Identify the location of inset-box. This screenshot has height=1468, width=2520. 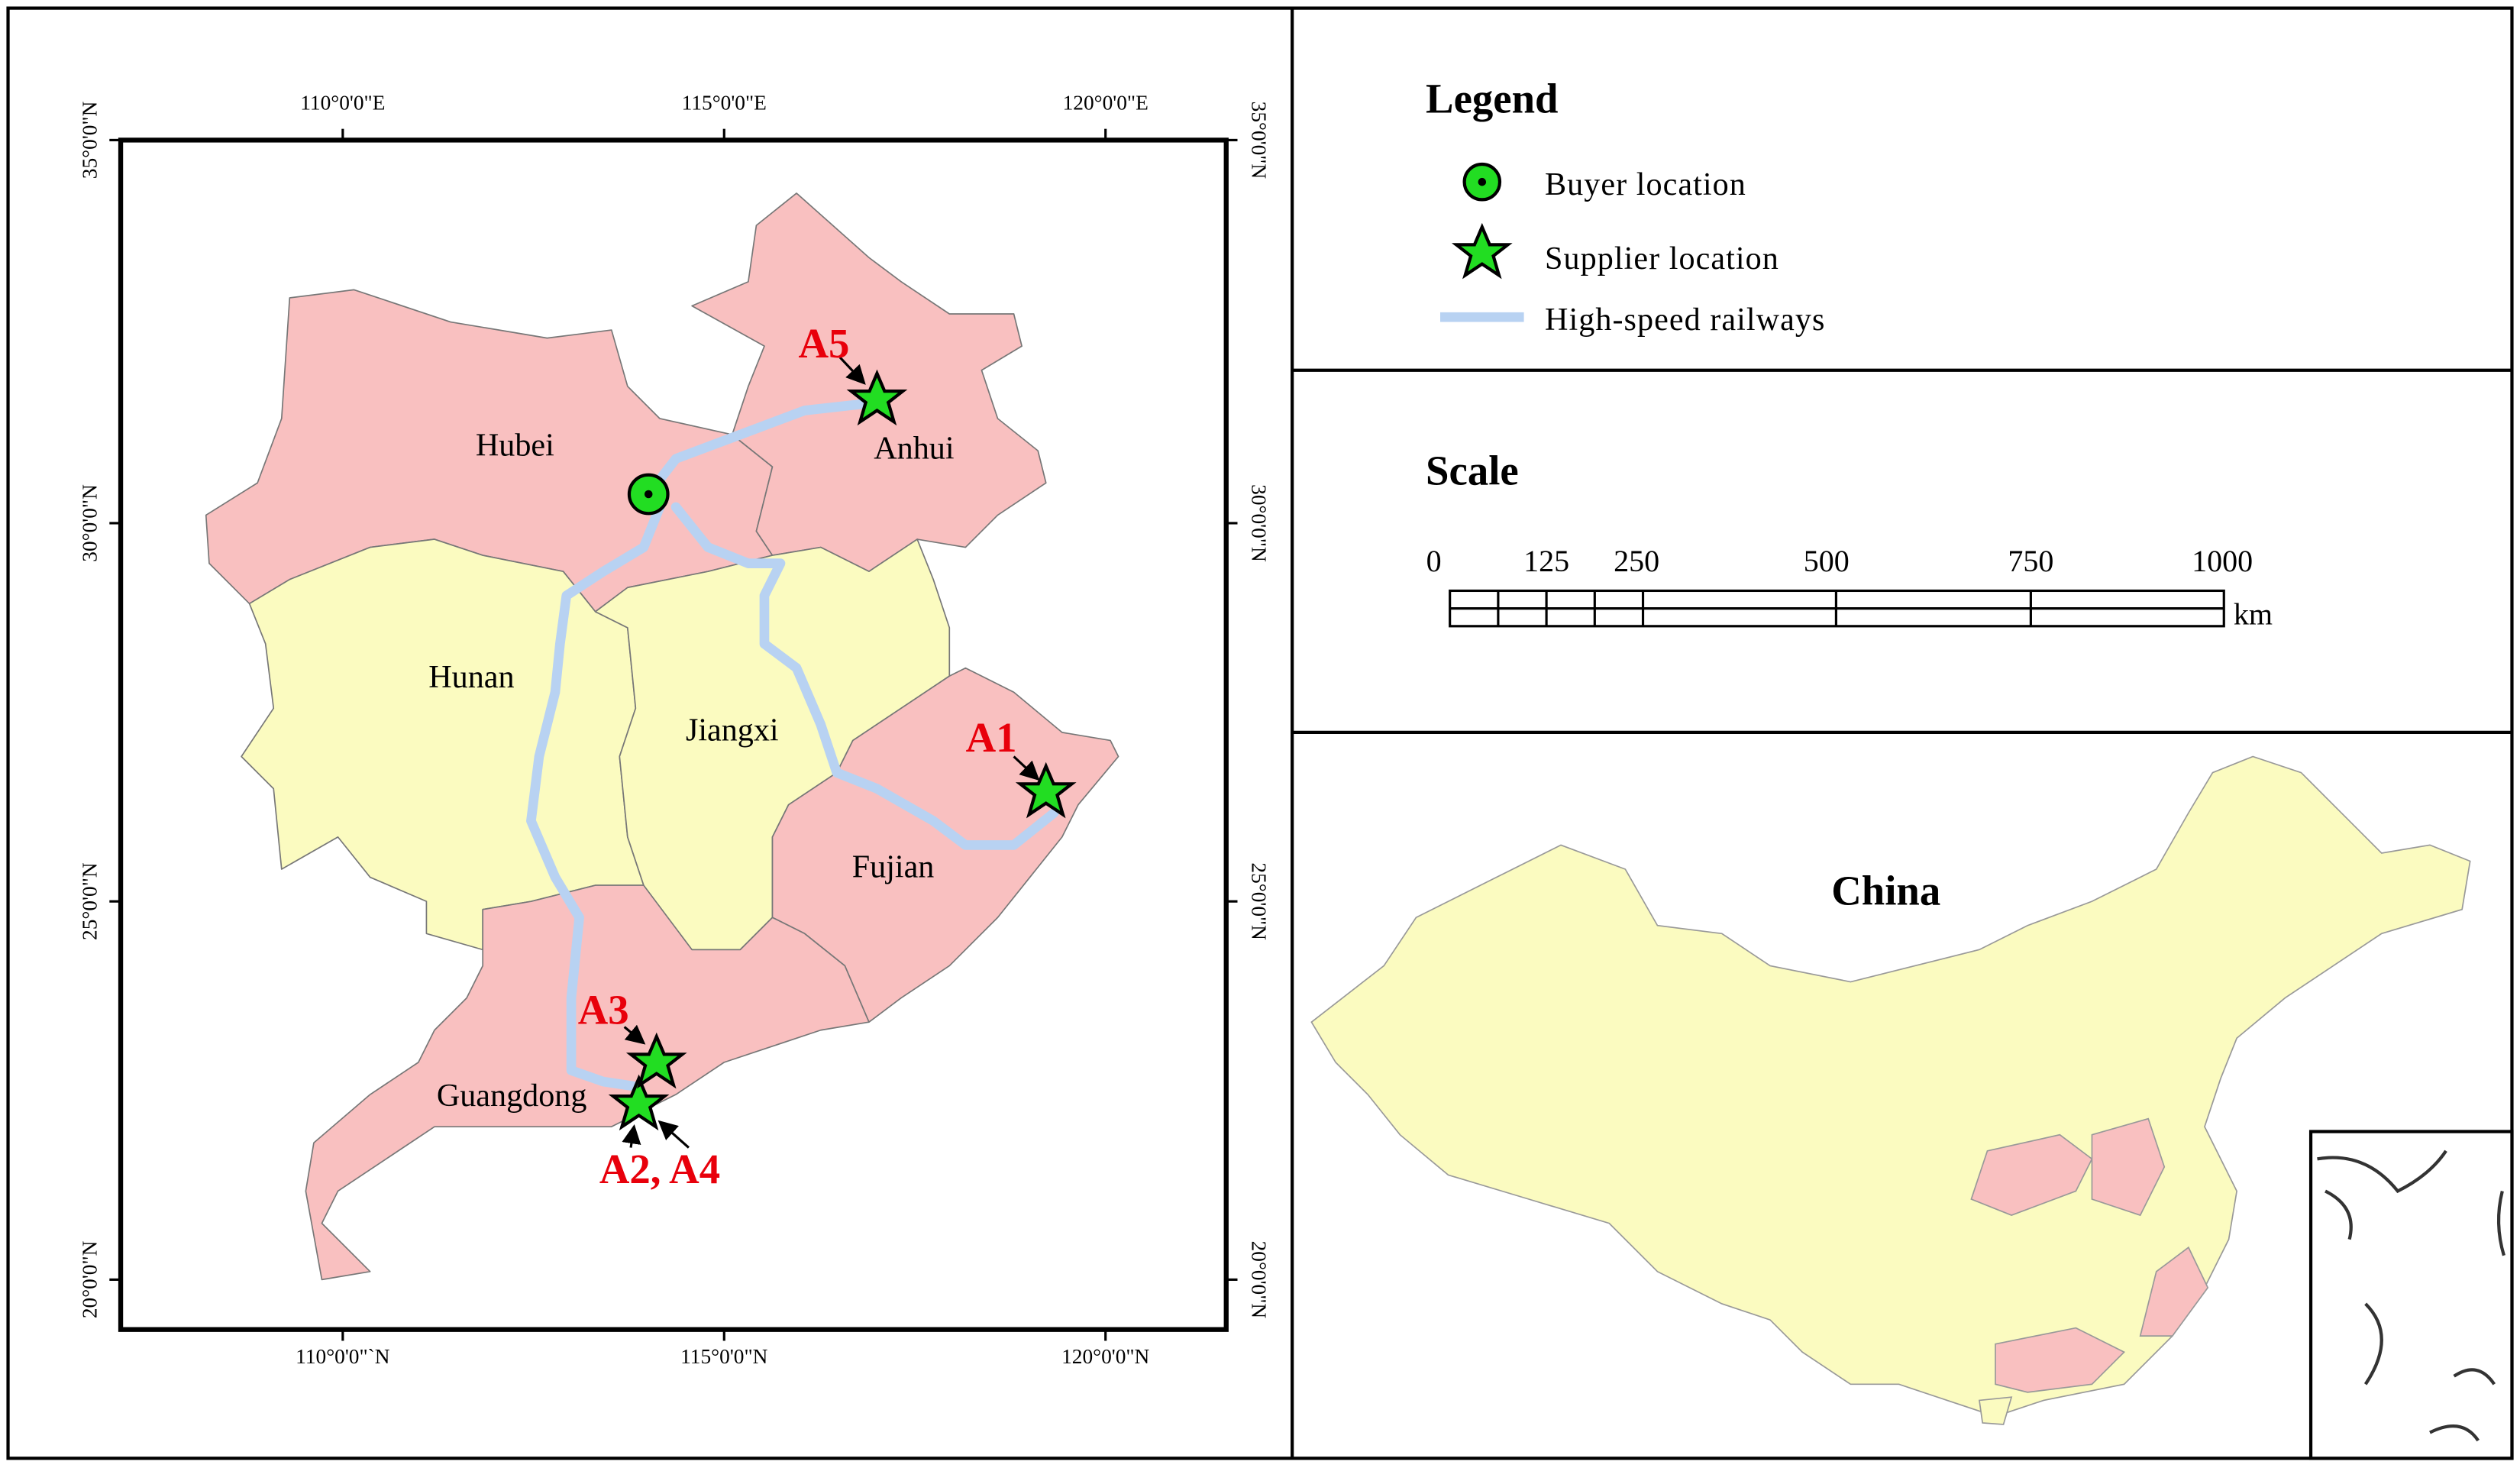
(2411, 1295).